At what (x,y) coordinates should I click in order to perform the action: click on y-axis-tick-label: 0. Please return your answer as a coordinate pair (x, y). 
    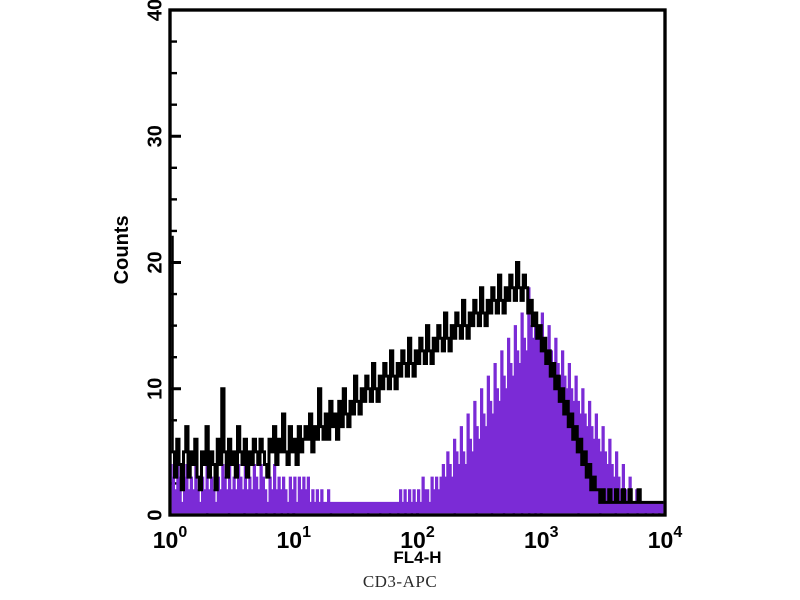
    Looking at the image, I should click on (155, 514).